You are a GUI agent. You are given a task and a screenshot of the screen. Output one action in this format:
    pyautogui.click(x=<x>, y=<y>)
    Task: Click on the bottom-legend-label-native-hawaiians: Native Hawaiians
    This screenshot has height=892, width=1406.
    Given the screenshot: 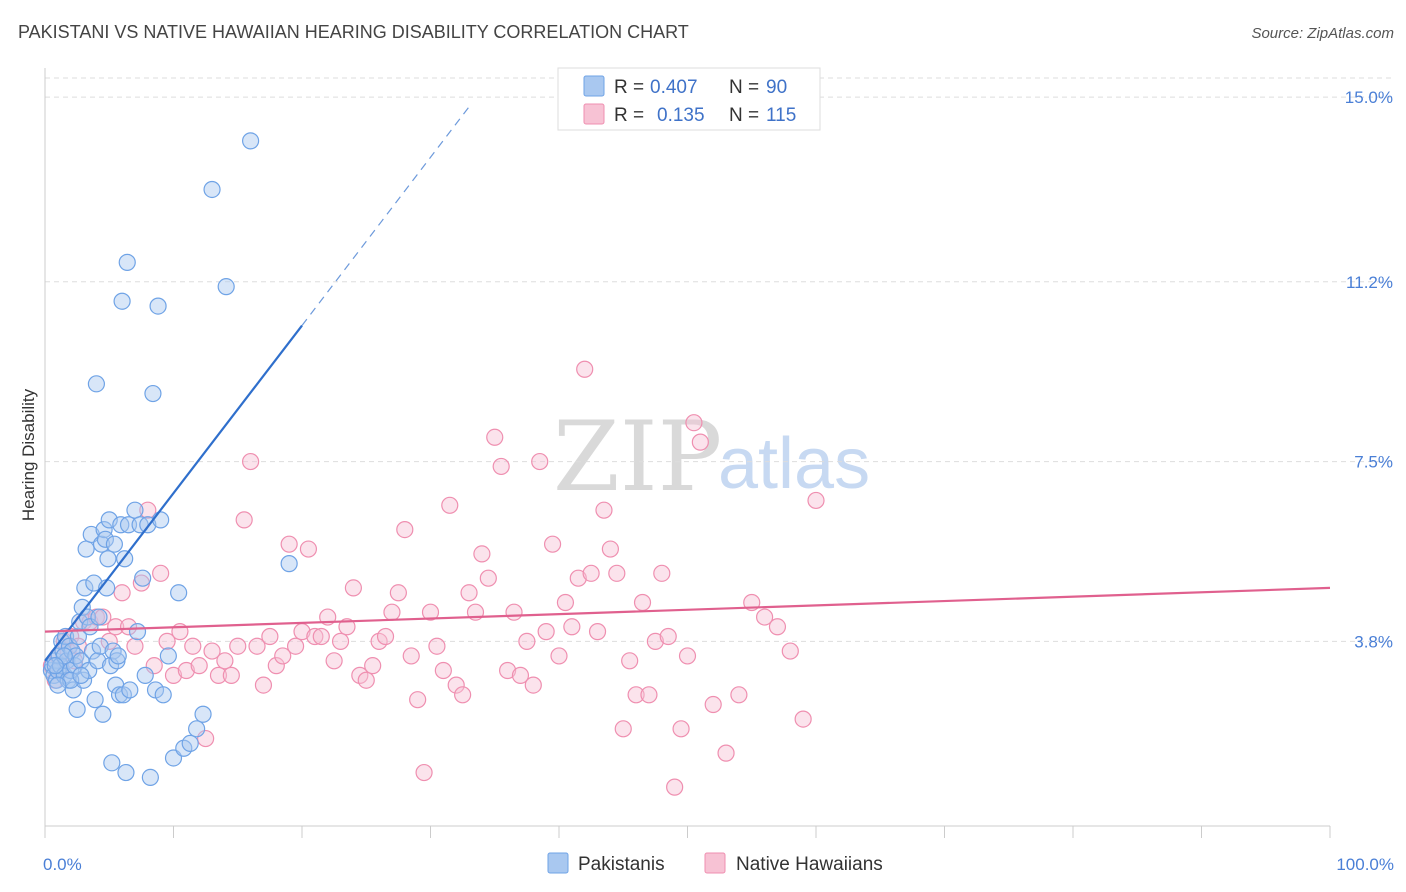 What is the action you would take?
    pyautogui.click(x=809, y=864)
    